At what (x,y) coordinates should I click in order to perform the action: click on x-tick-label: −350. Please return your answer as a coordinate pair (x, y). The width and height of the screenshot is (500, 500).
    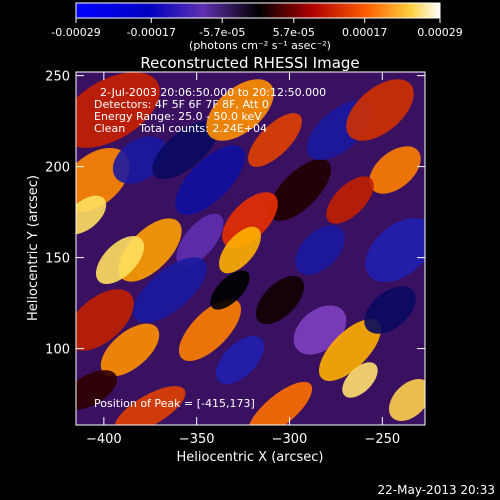
    Looking at the image, I should click on (197, 439).